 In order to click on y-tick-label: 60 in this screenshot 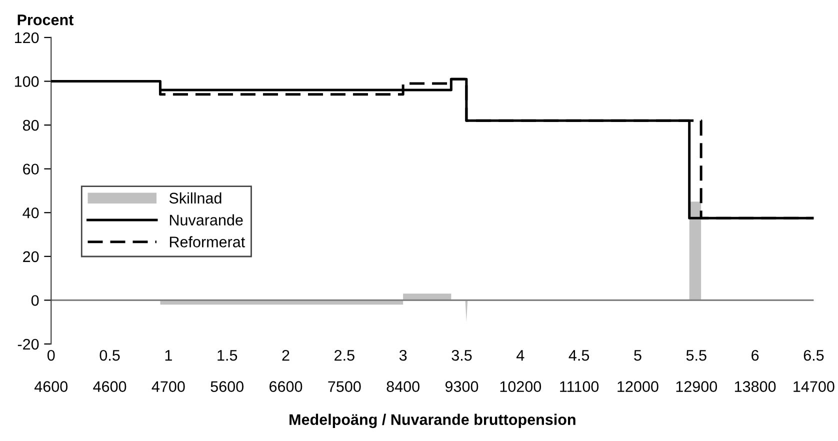, I will do `click(31, 169)`.